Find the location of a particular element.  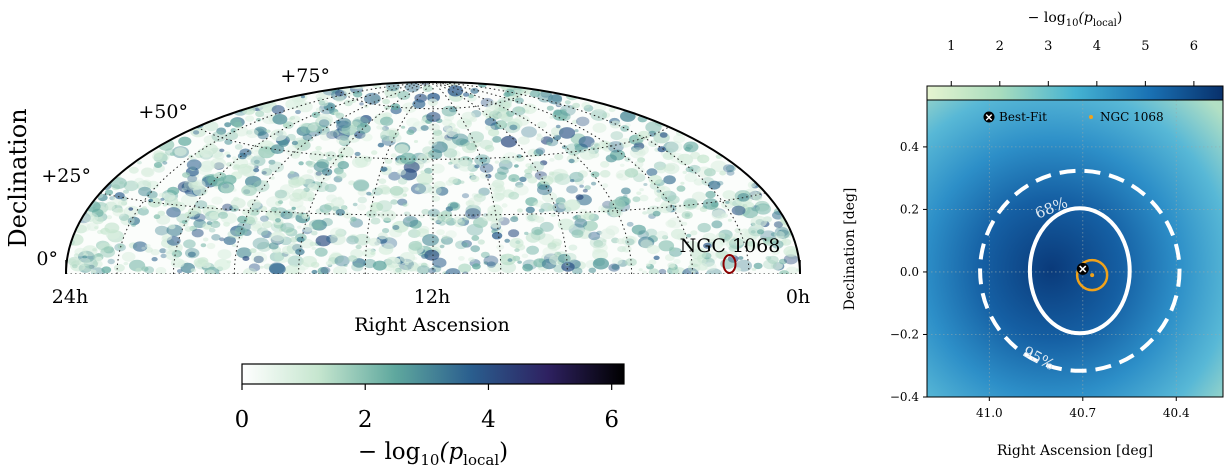

dec-tick-label-75: +75° is located at coordinates (305, 76).